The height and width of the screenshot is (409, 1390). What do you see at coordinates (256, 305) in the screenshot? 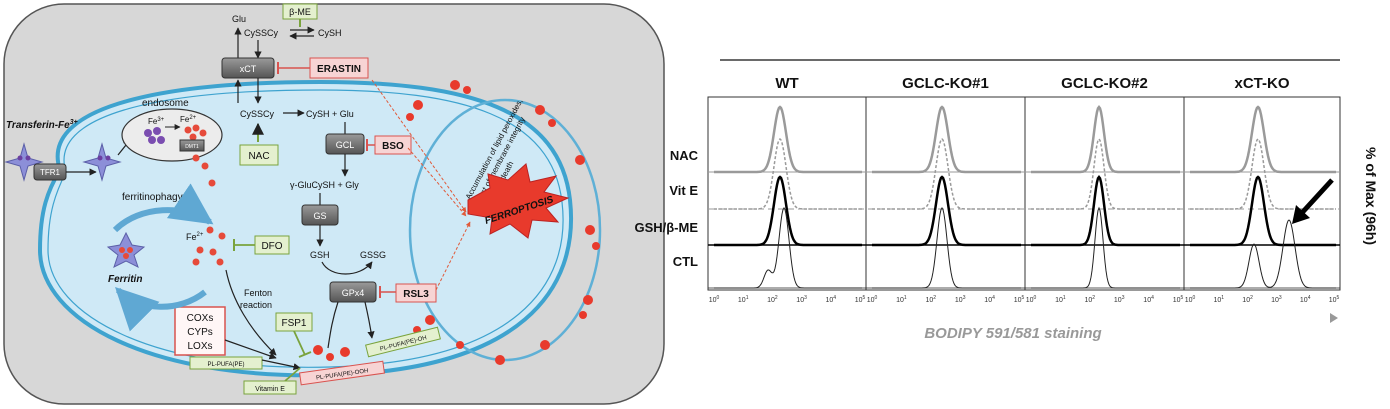
I see `fenton-label-2: reaction` at bounding box center [256, 305].